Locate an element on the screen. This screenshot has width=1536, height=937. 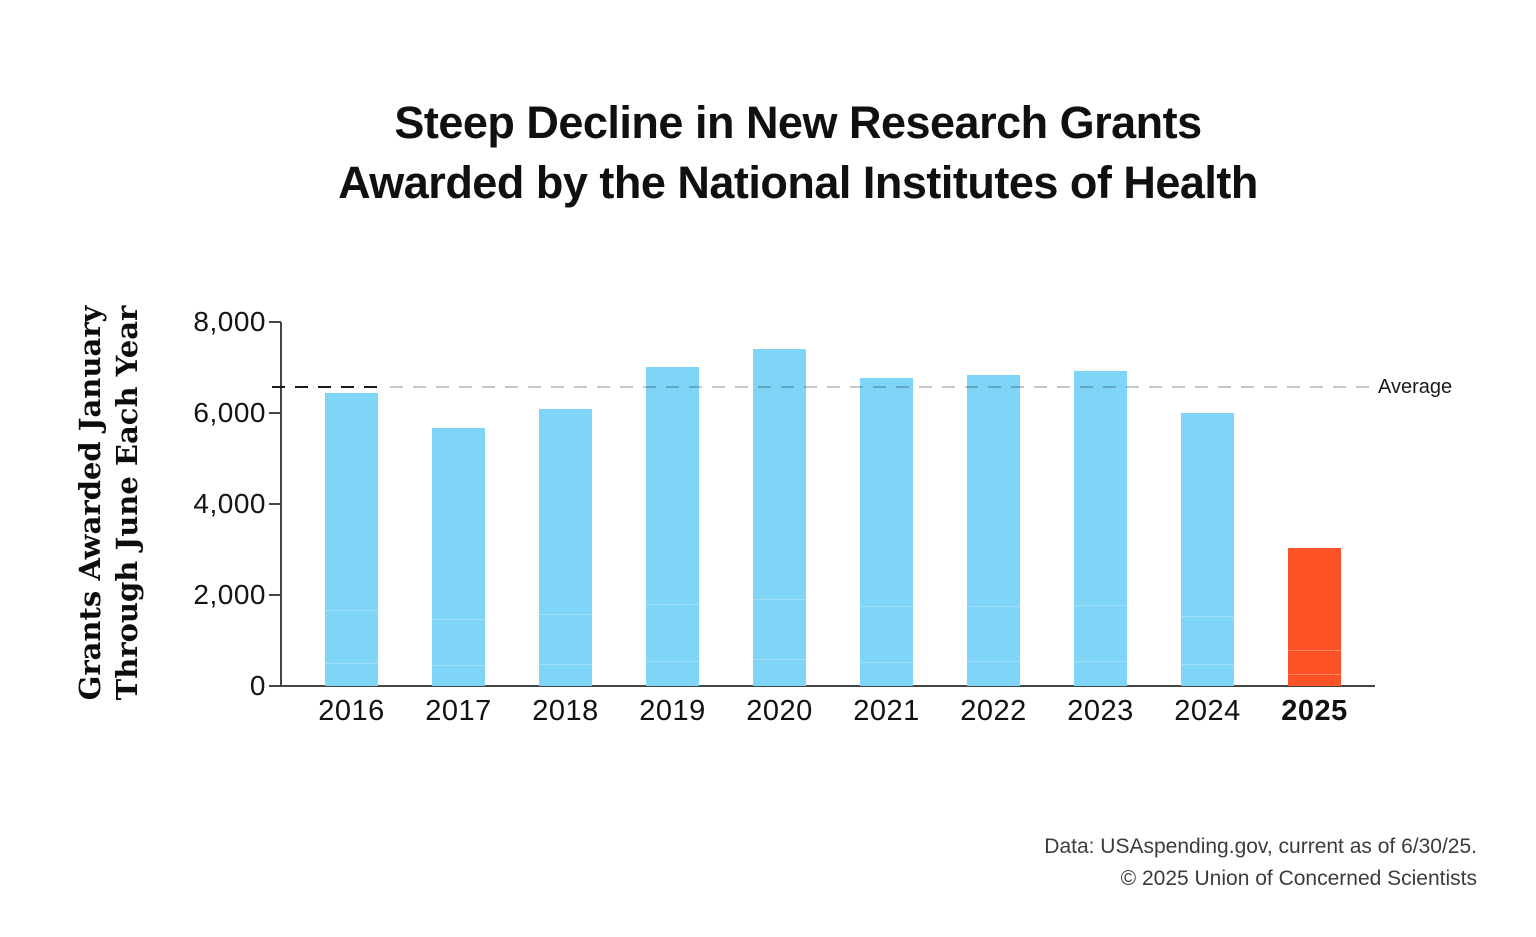
x-tick-label-2022: 2022 is located at coordinates (993, 711).